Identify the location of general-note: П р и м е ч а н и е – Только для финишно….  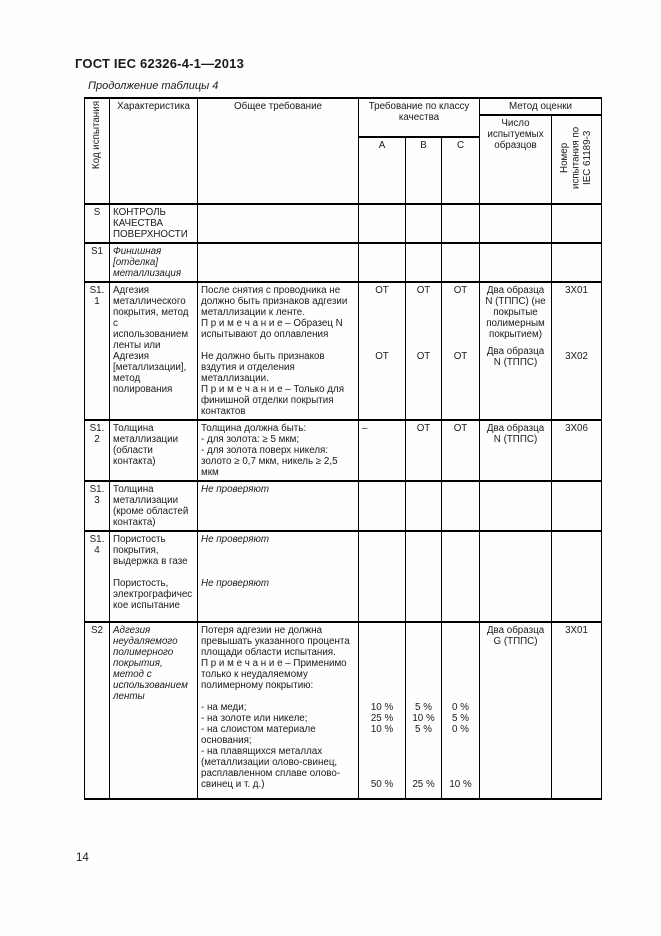
(272, 400).